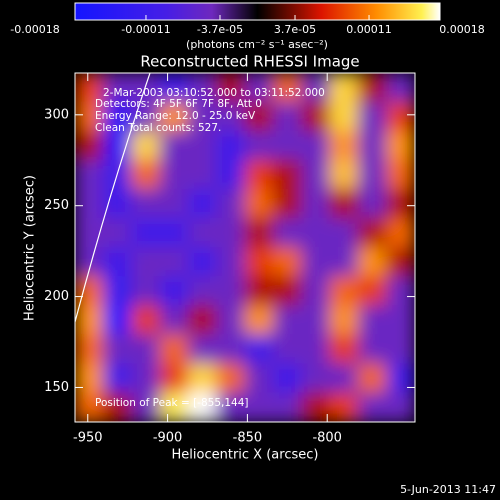  What do you see at coordinates (56, 296) in the screenshot?
I see `y-tick-label: 200` at bounding box center [56, 296].